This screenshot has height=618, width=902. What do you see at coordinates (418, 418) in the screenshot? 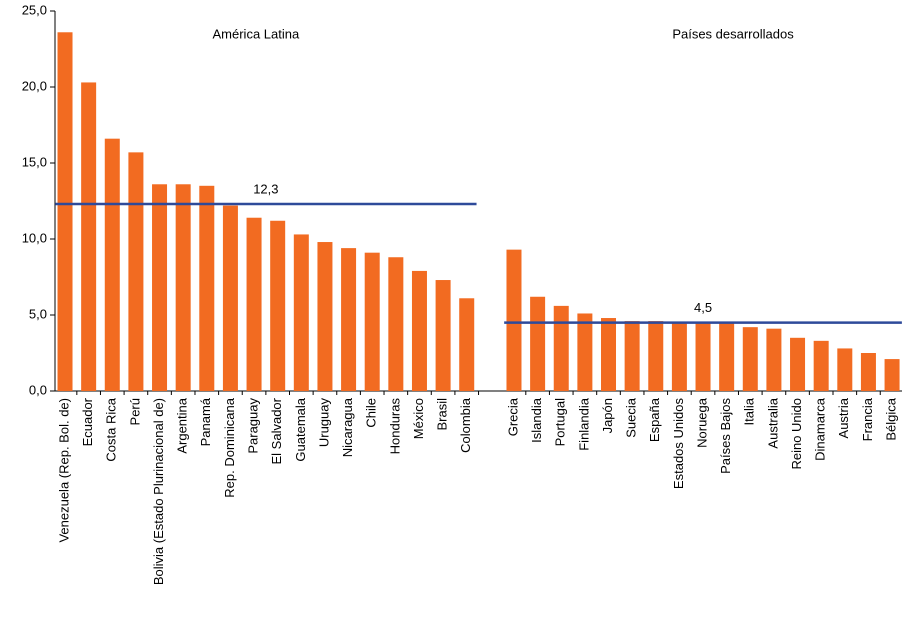
I see `x-tick-label: México` at bounding box center [418, 418].